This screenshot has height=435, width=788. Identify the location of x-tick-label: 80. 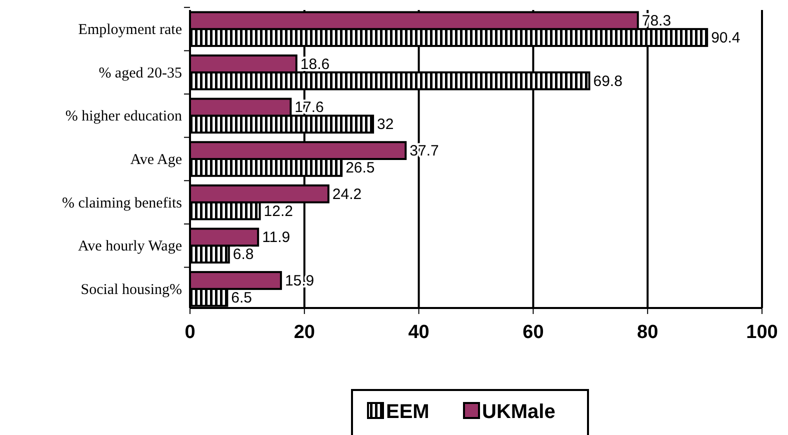
(647, 332).